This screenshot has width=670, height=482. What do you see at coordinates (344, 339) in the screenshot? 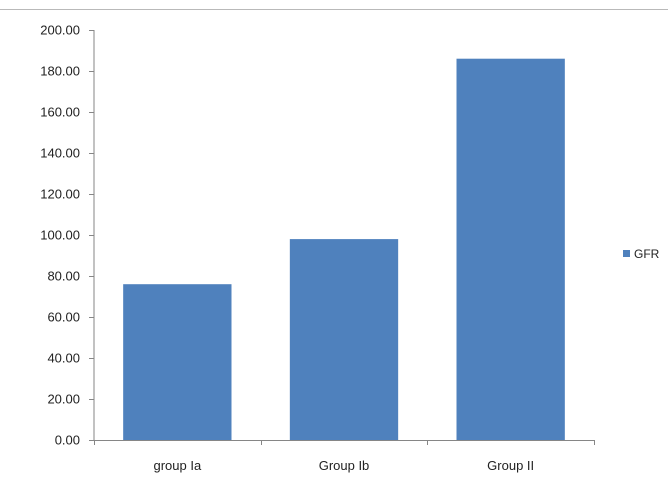
I see `bar-group-ib` at bounding box center [344, 339].